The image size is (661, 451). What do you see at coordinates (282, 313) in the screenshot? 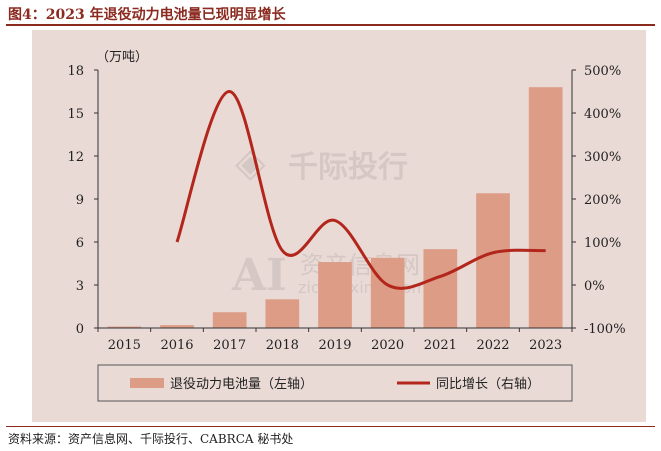
I see `bar-2018` at bounding box center [282, 313].